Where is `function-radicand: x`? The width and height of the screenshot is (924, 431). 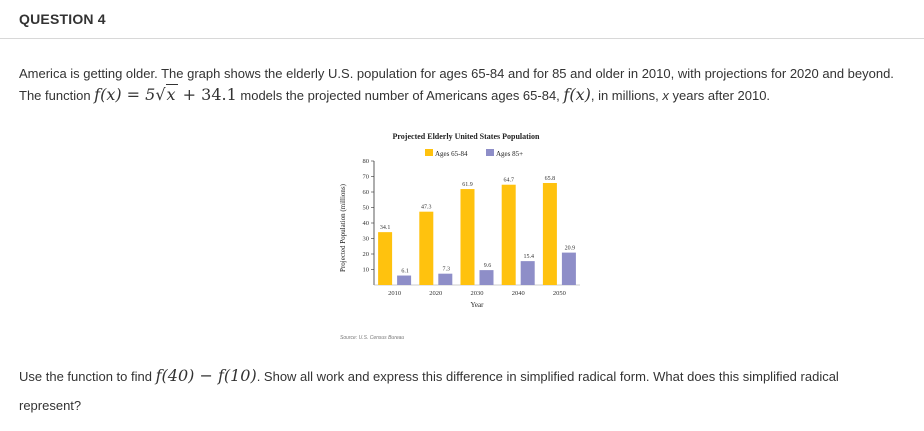
function-radicand: x is located at coordinates (171, 94).